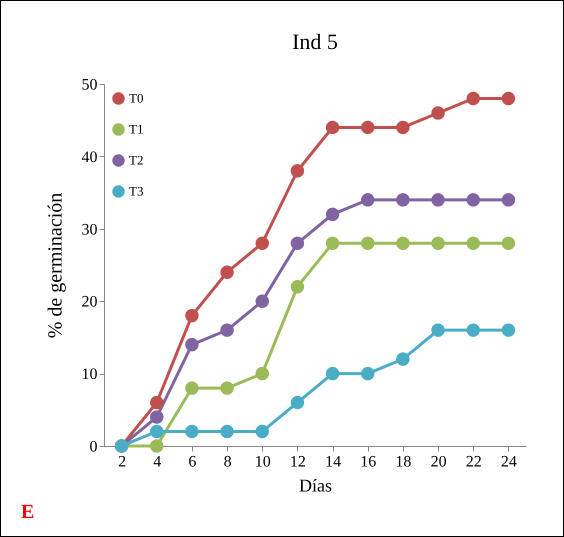 The height and width of the screenshot is (537, 564). What do you see at coordinates (298, 462) in the screenshot?
I see `x-tick-label: 12` at bounding box center [298, 462].